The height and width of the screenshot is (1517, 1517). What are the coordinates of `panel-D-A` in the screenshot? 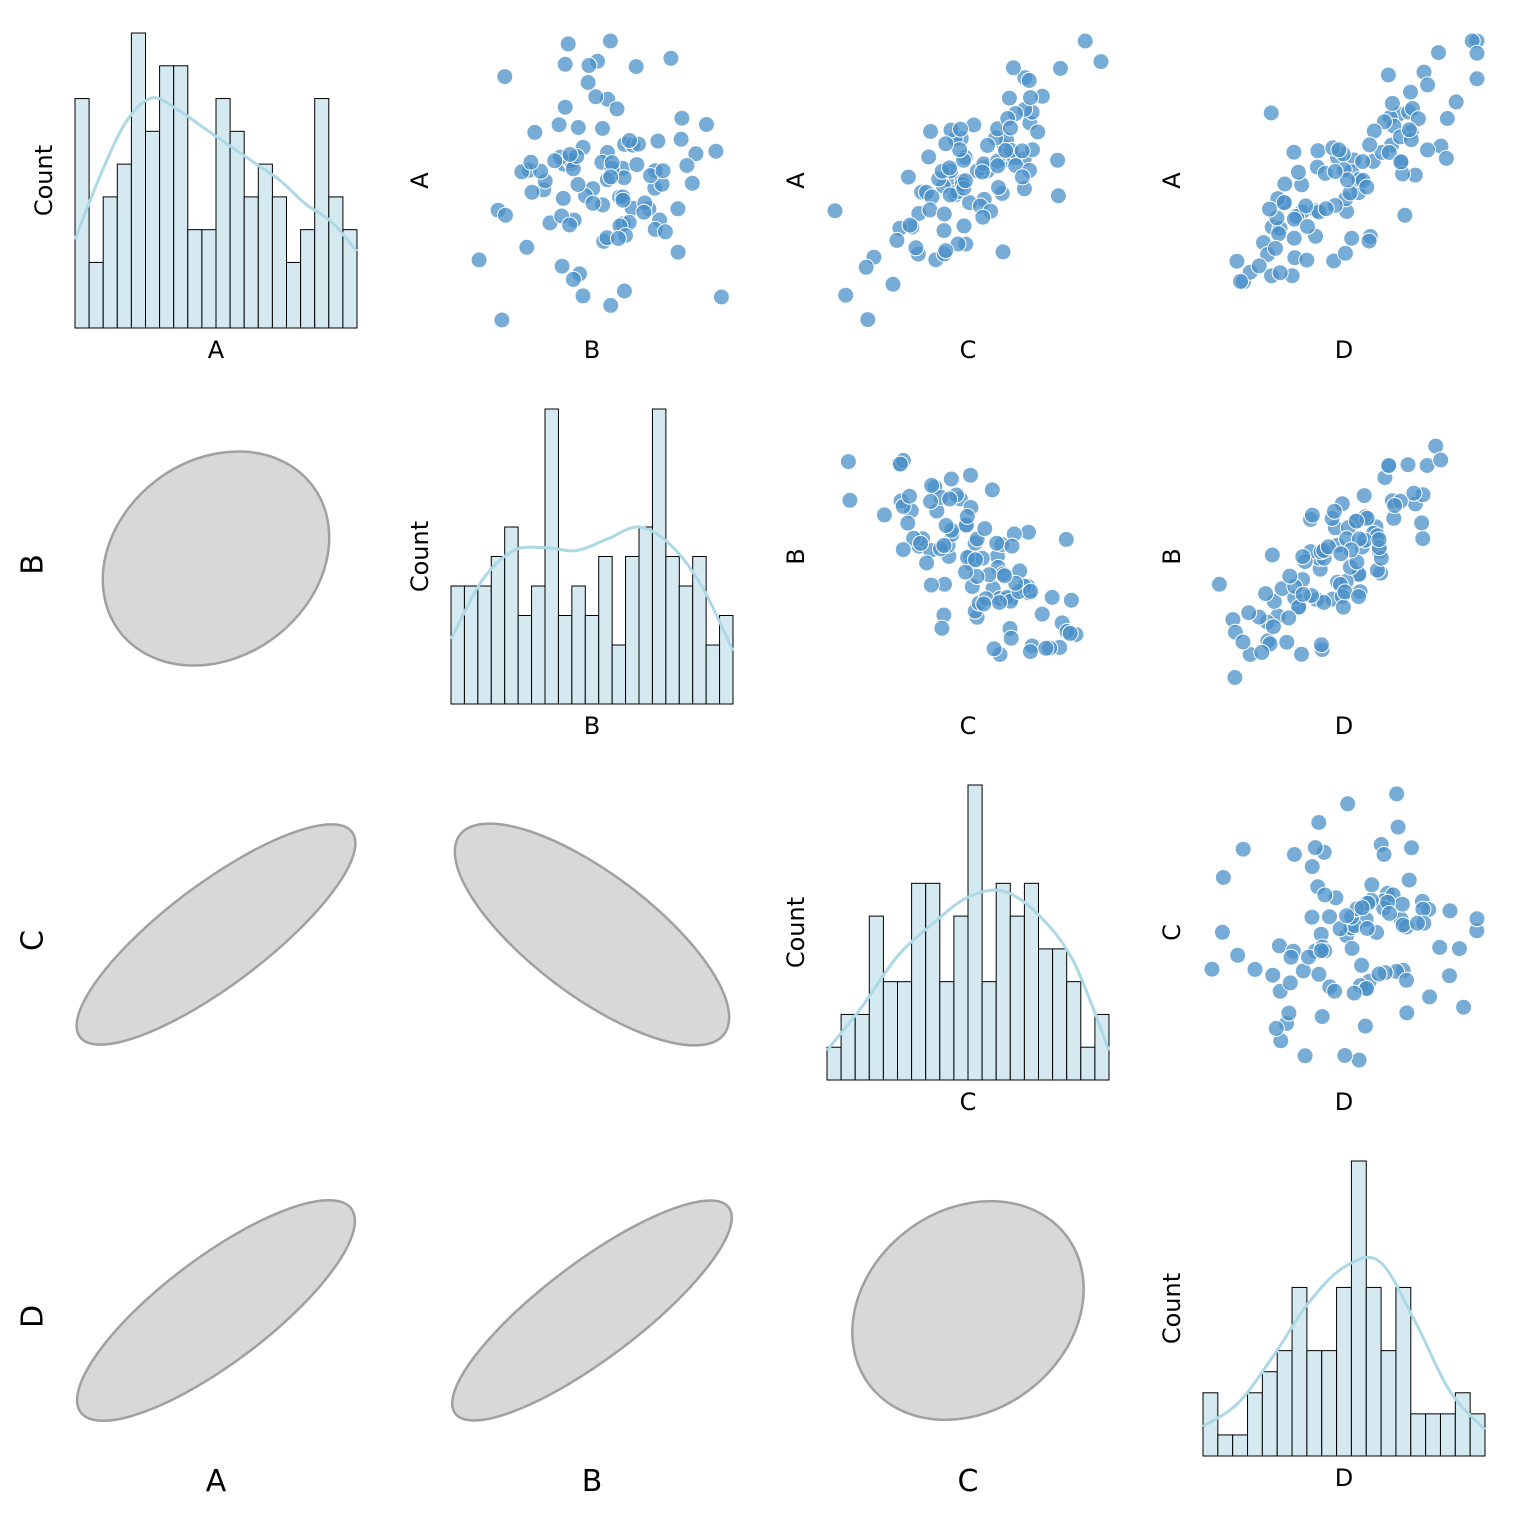 It's located at (216, 1310).